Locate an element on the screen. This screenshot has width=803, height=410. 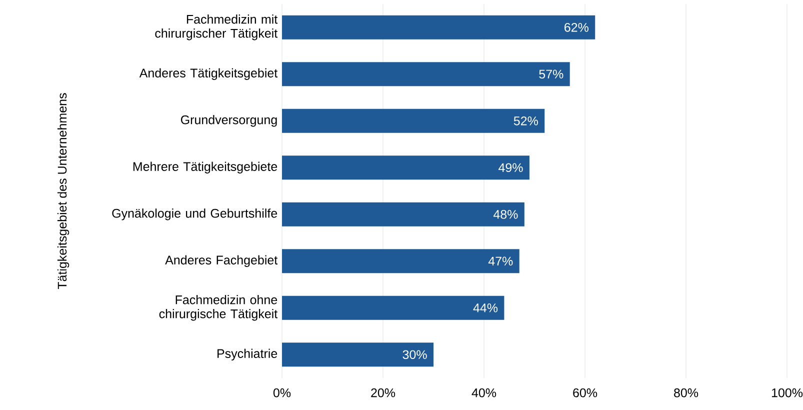
data-label: 47% is located at coordinates (500, 261).